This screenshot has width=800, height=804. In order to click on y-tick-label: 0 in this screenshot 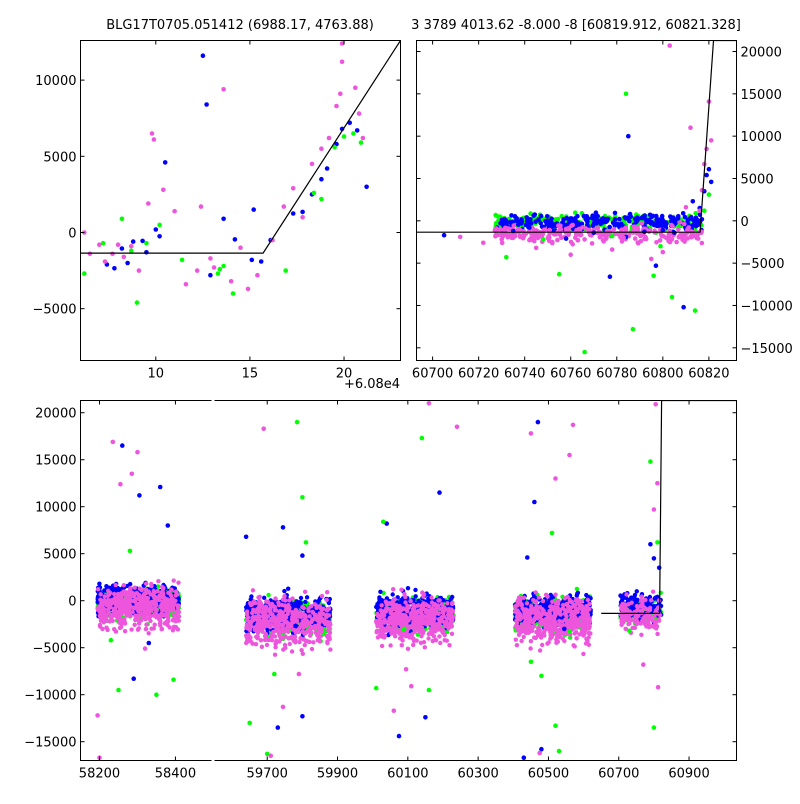, I will do `click(745, 222)`.